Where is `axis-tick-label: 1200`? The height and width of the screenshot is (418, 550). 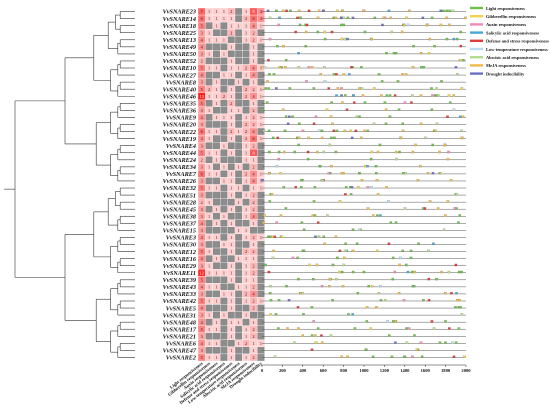
axis-tick-label: 1200 is located at coordinates (385, 370).